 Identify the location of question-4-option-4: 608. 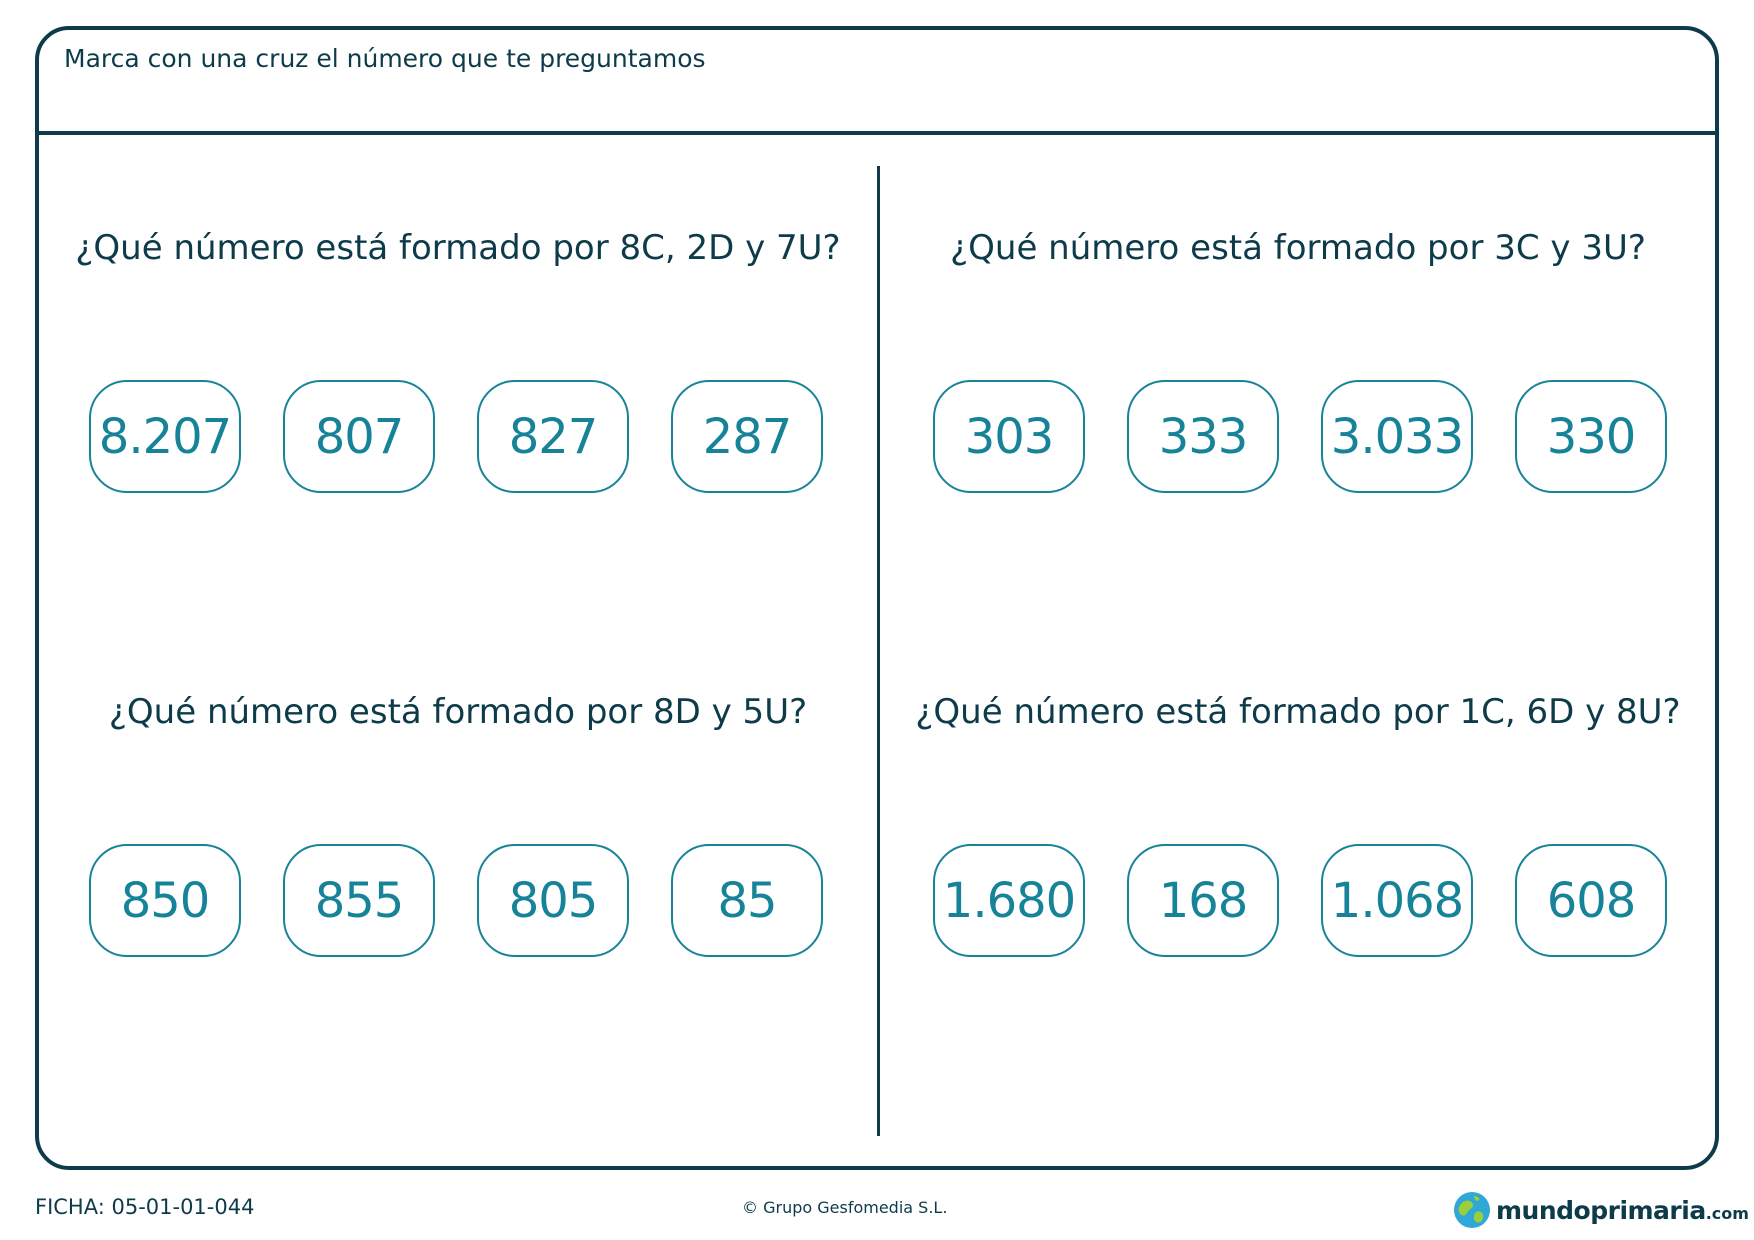
(1591, 900).